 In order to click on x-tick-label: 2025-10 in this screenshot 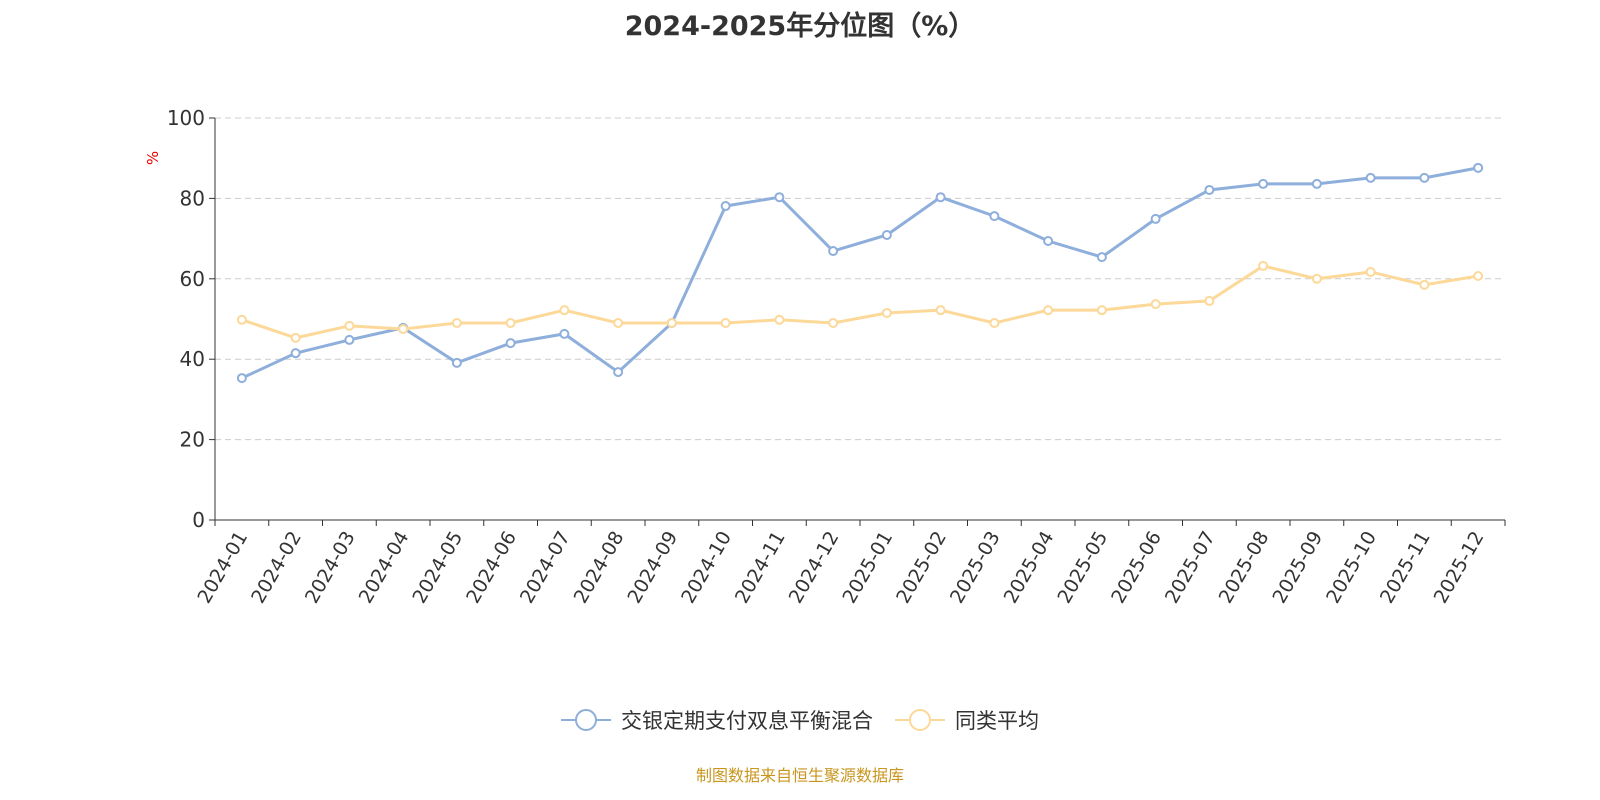, I will do `click(1351, 568)`.